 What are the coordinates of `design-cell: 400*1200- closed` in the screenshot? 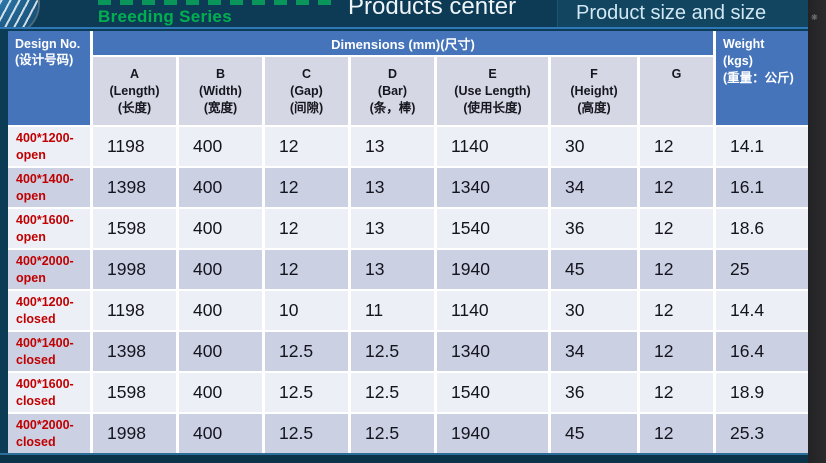 It's located at (49, 310).